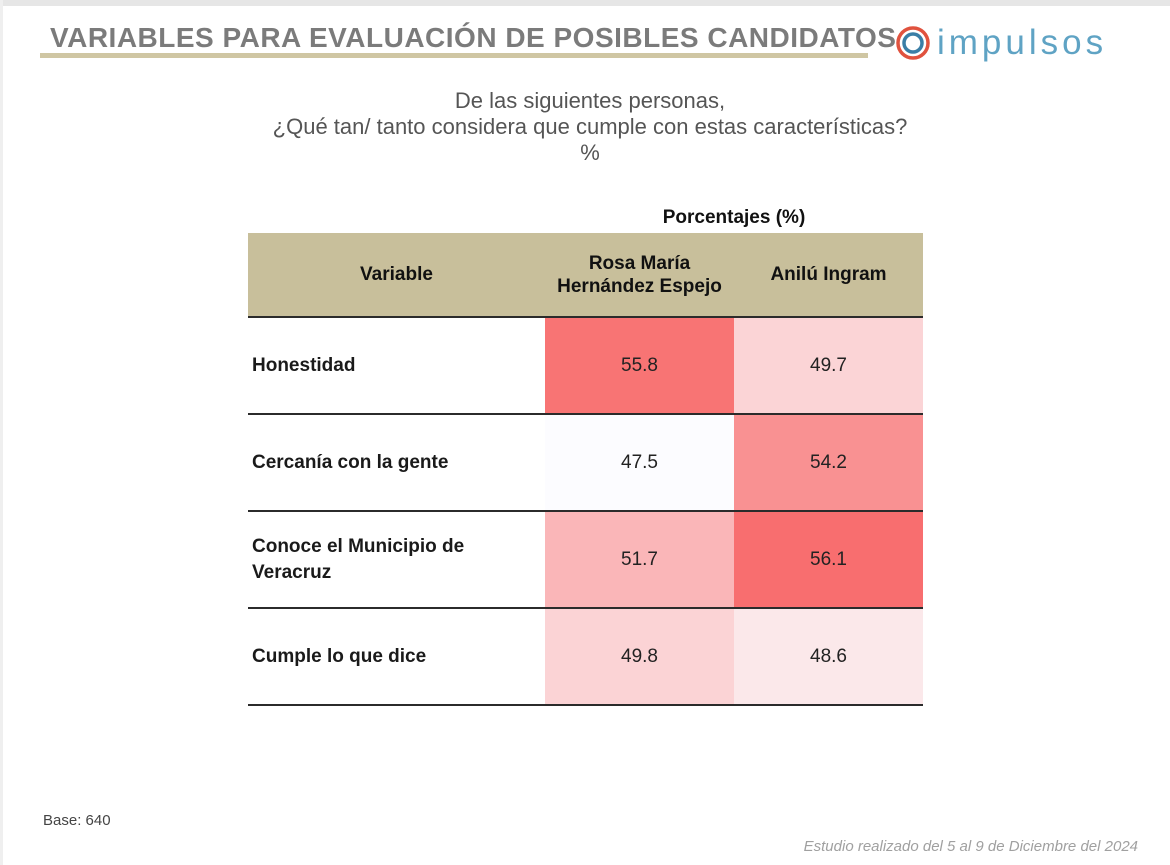 Image resolution: width=1170 pixels, height=865 pixels. Describe the element at coordinates (396, 657) in the screenshot. I see `variable-label: Cumple lo que dice` at that location.